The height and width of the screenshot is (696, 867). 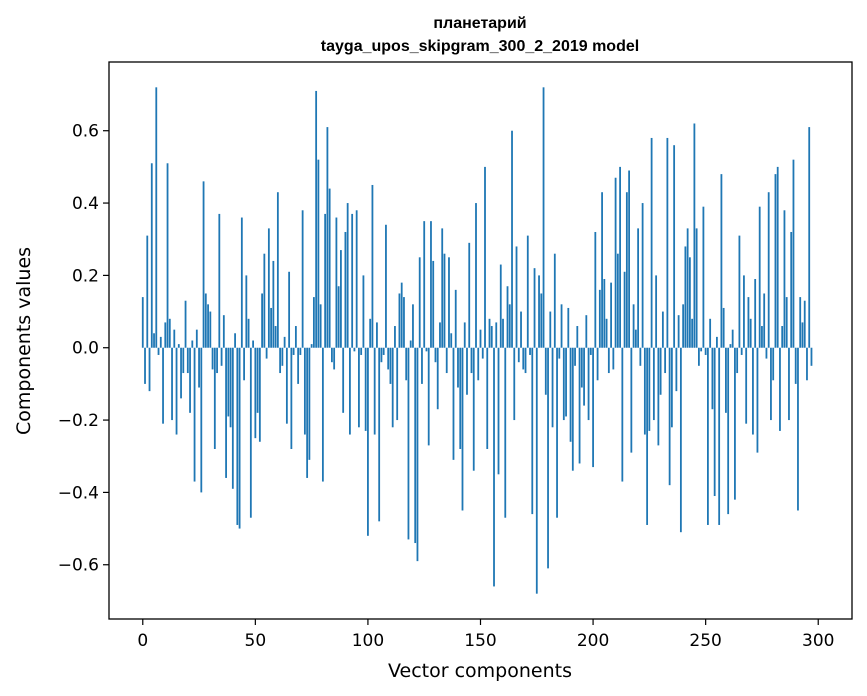 What do you see at coordinates (479, 23) in the screenshot?
I see `chart-title-line1: планетарий` at bounding box center [479, 23].